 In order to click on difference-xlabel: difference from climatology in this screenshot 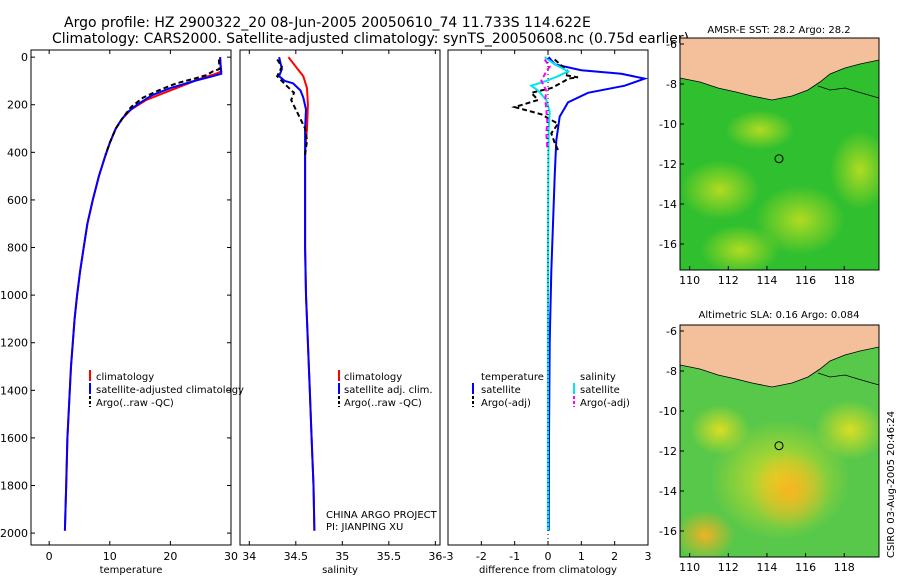, I will do `click(548, 570)`.